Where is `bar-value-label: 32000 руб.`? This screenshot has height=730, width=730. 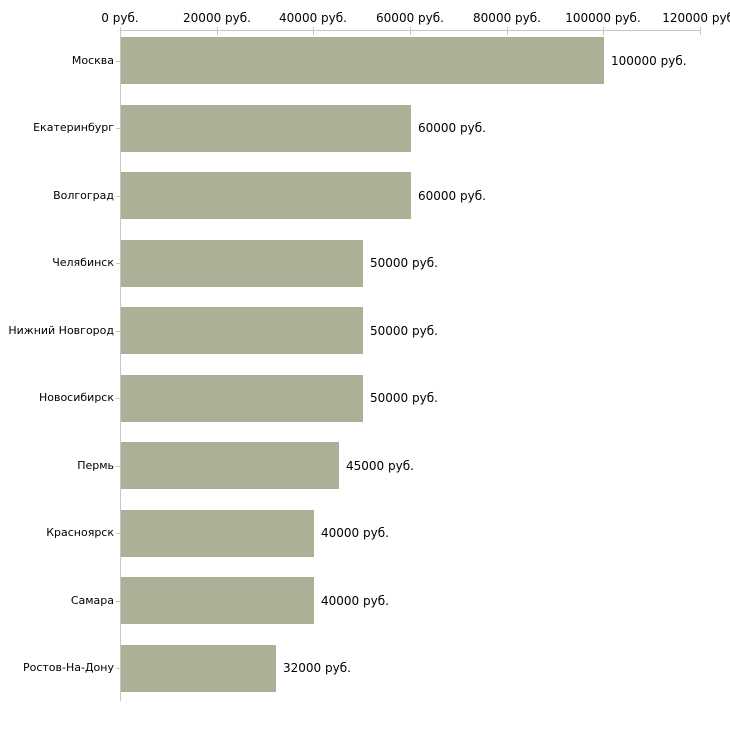
bar-value-label: 32000 руб. is located at coordinates (317, 668).